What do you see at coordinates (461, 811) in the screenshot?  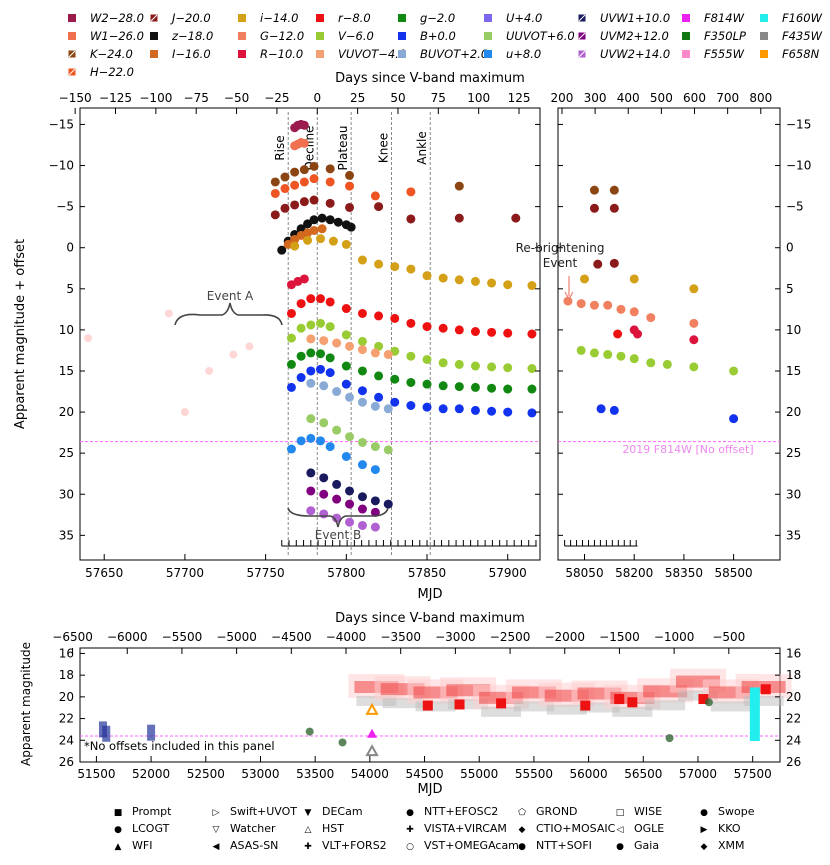 I see `instrument-label: NTT+EFOSC2` at bounding box center [461, 811].